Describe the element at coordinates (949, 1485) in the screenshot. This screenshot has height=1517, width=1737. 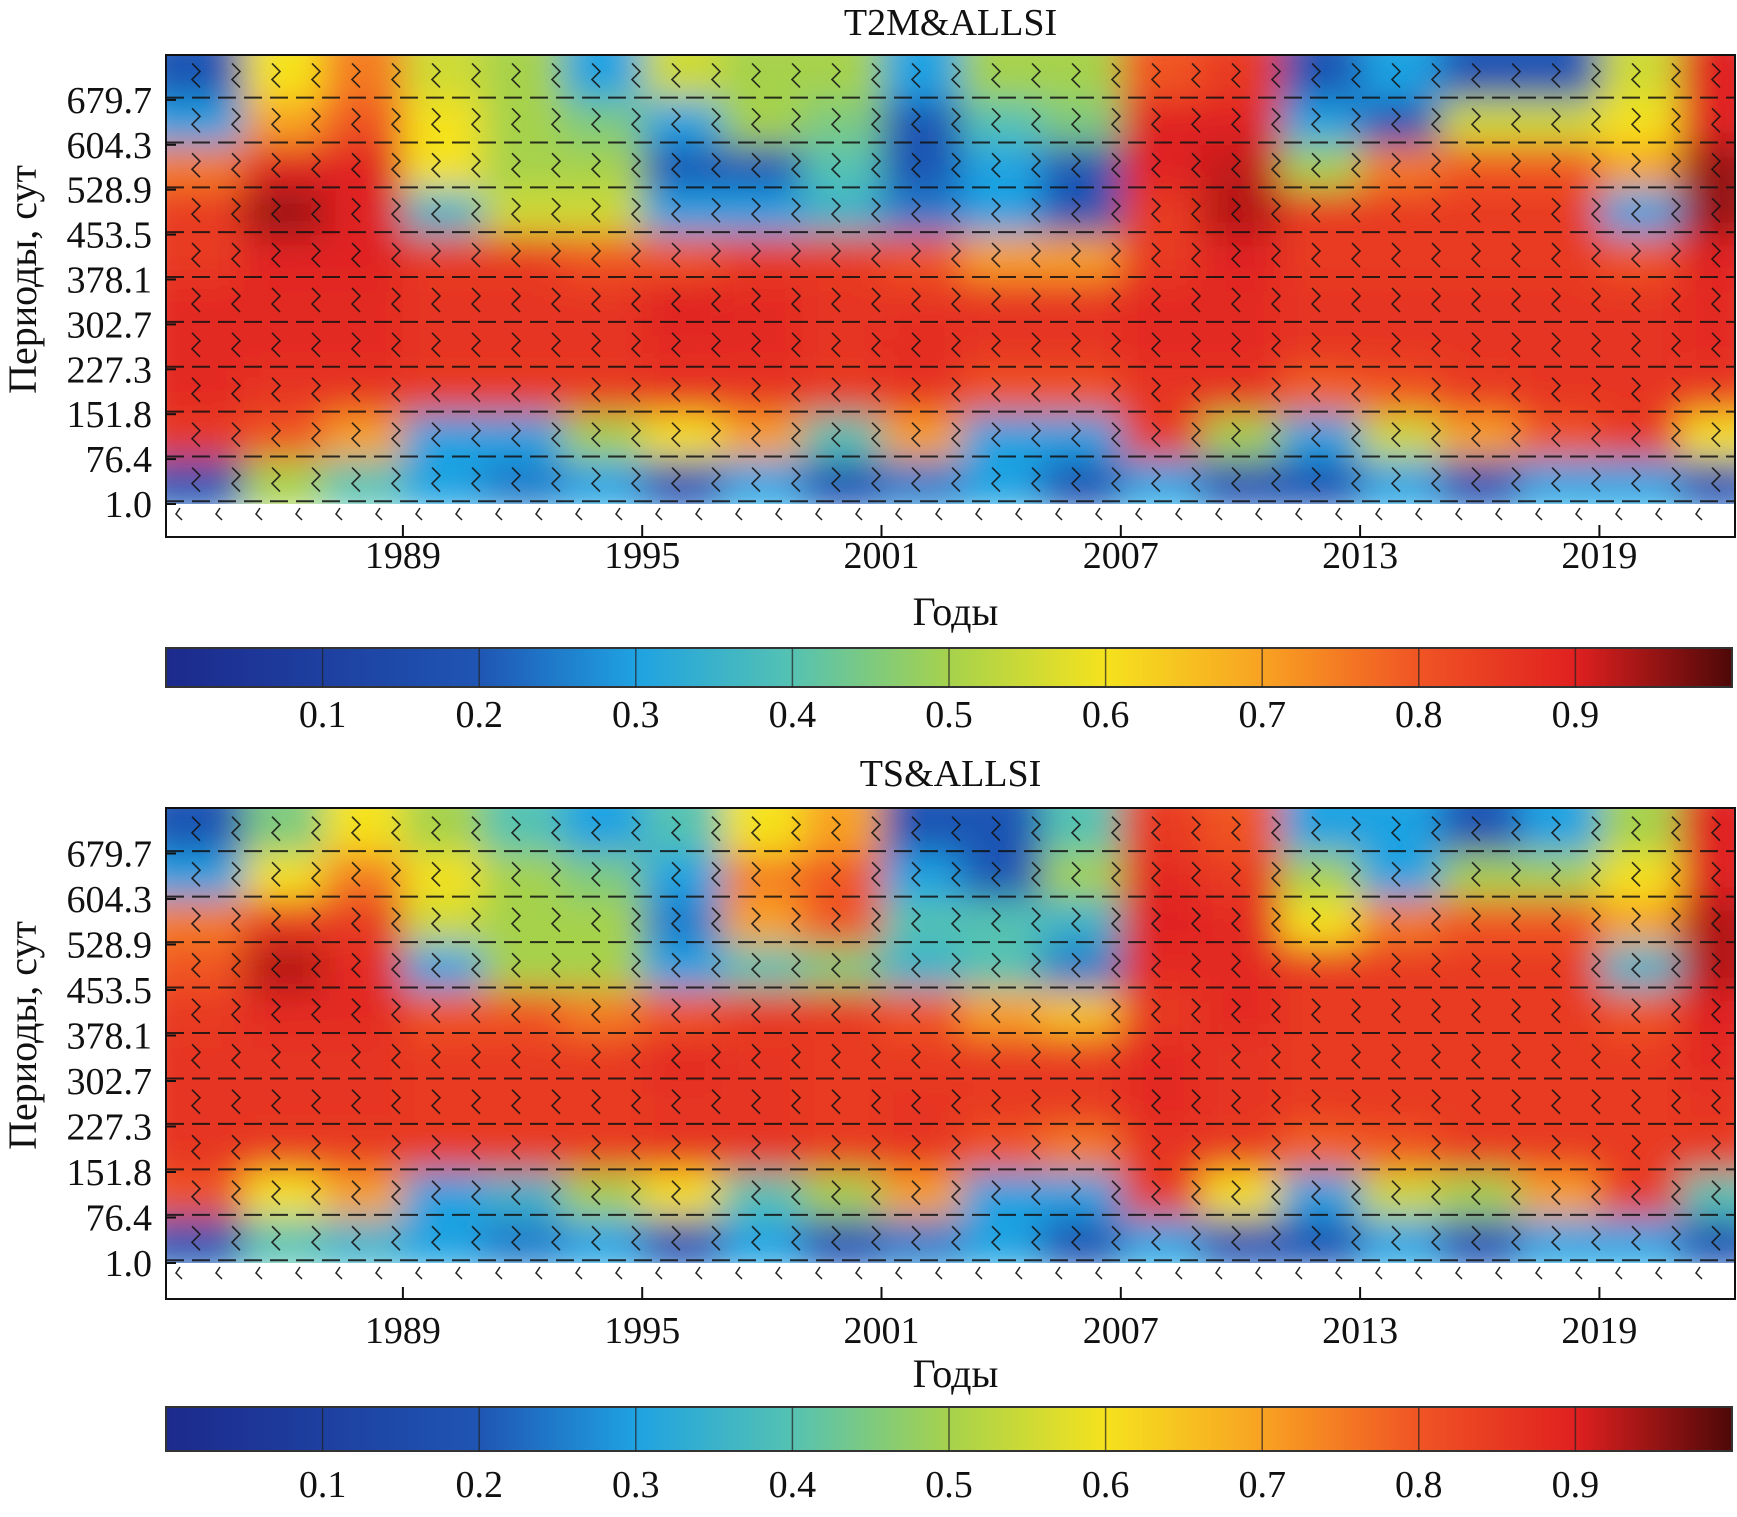
I see `colorbar-tick-label: 0.5` at that location.